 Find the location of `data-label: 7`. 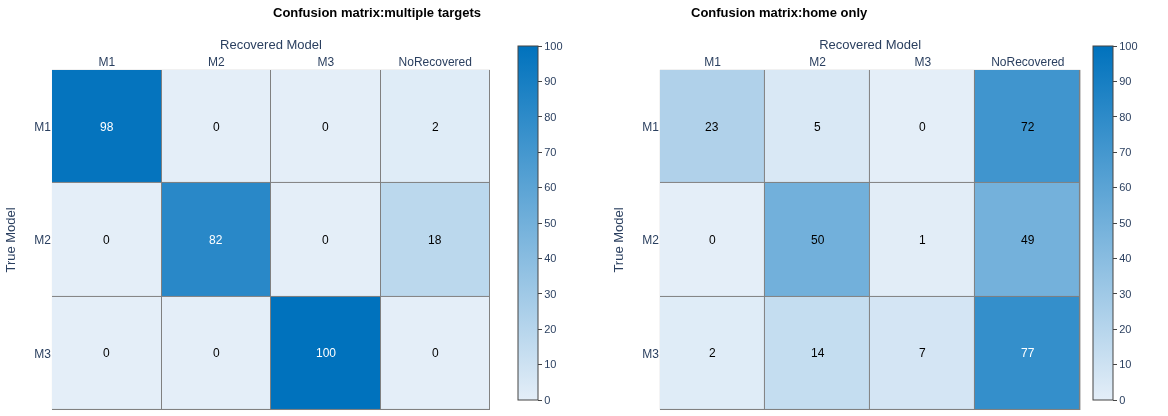

data-label: 7 is located at coordinates (922, 353).